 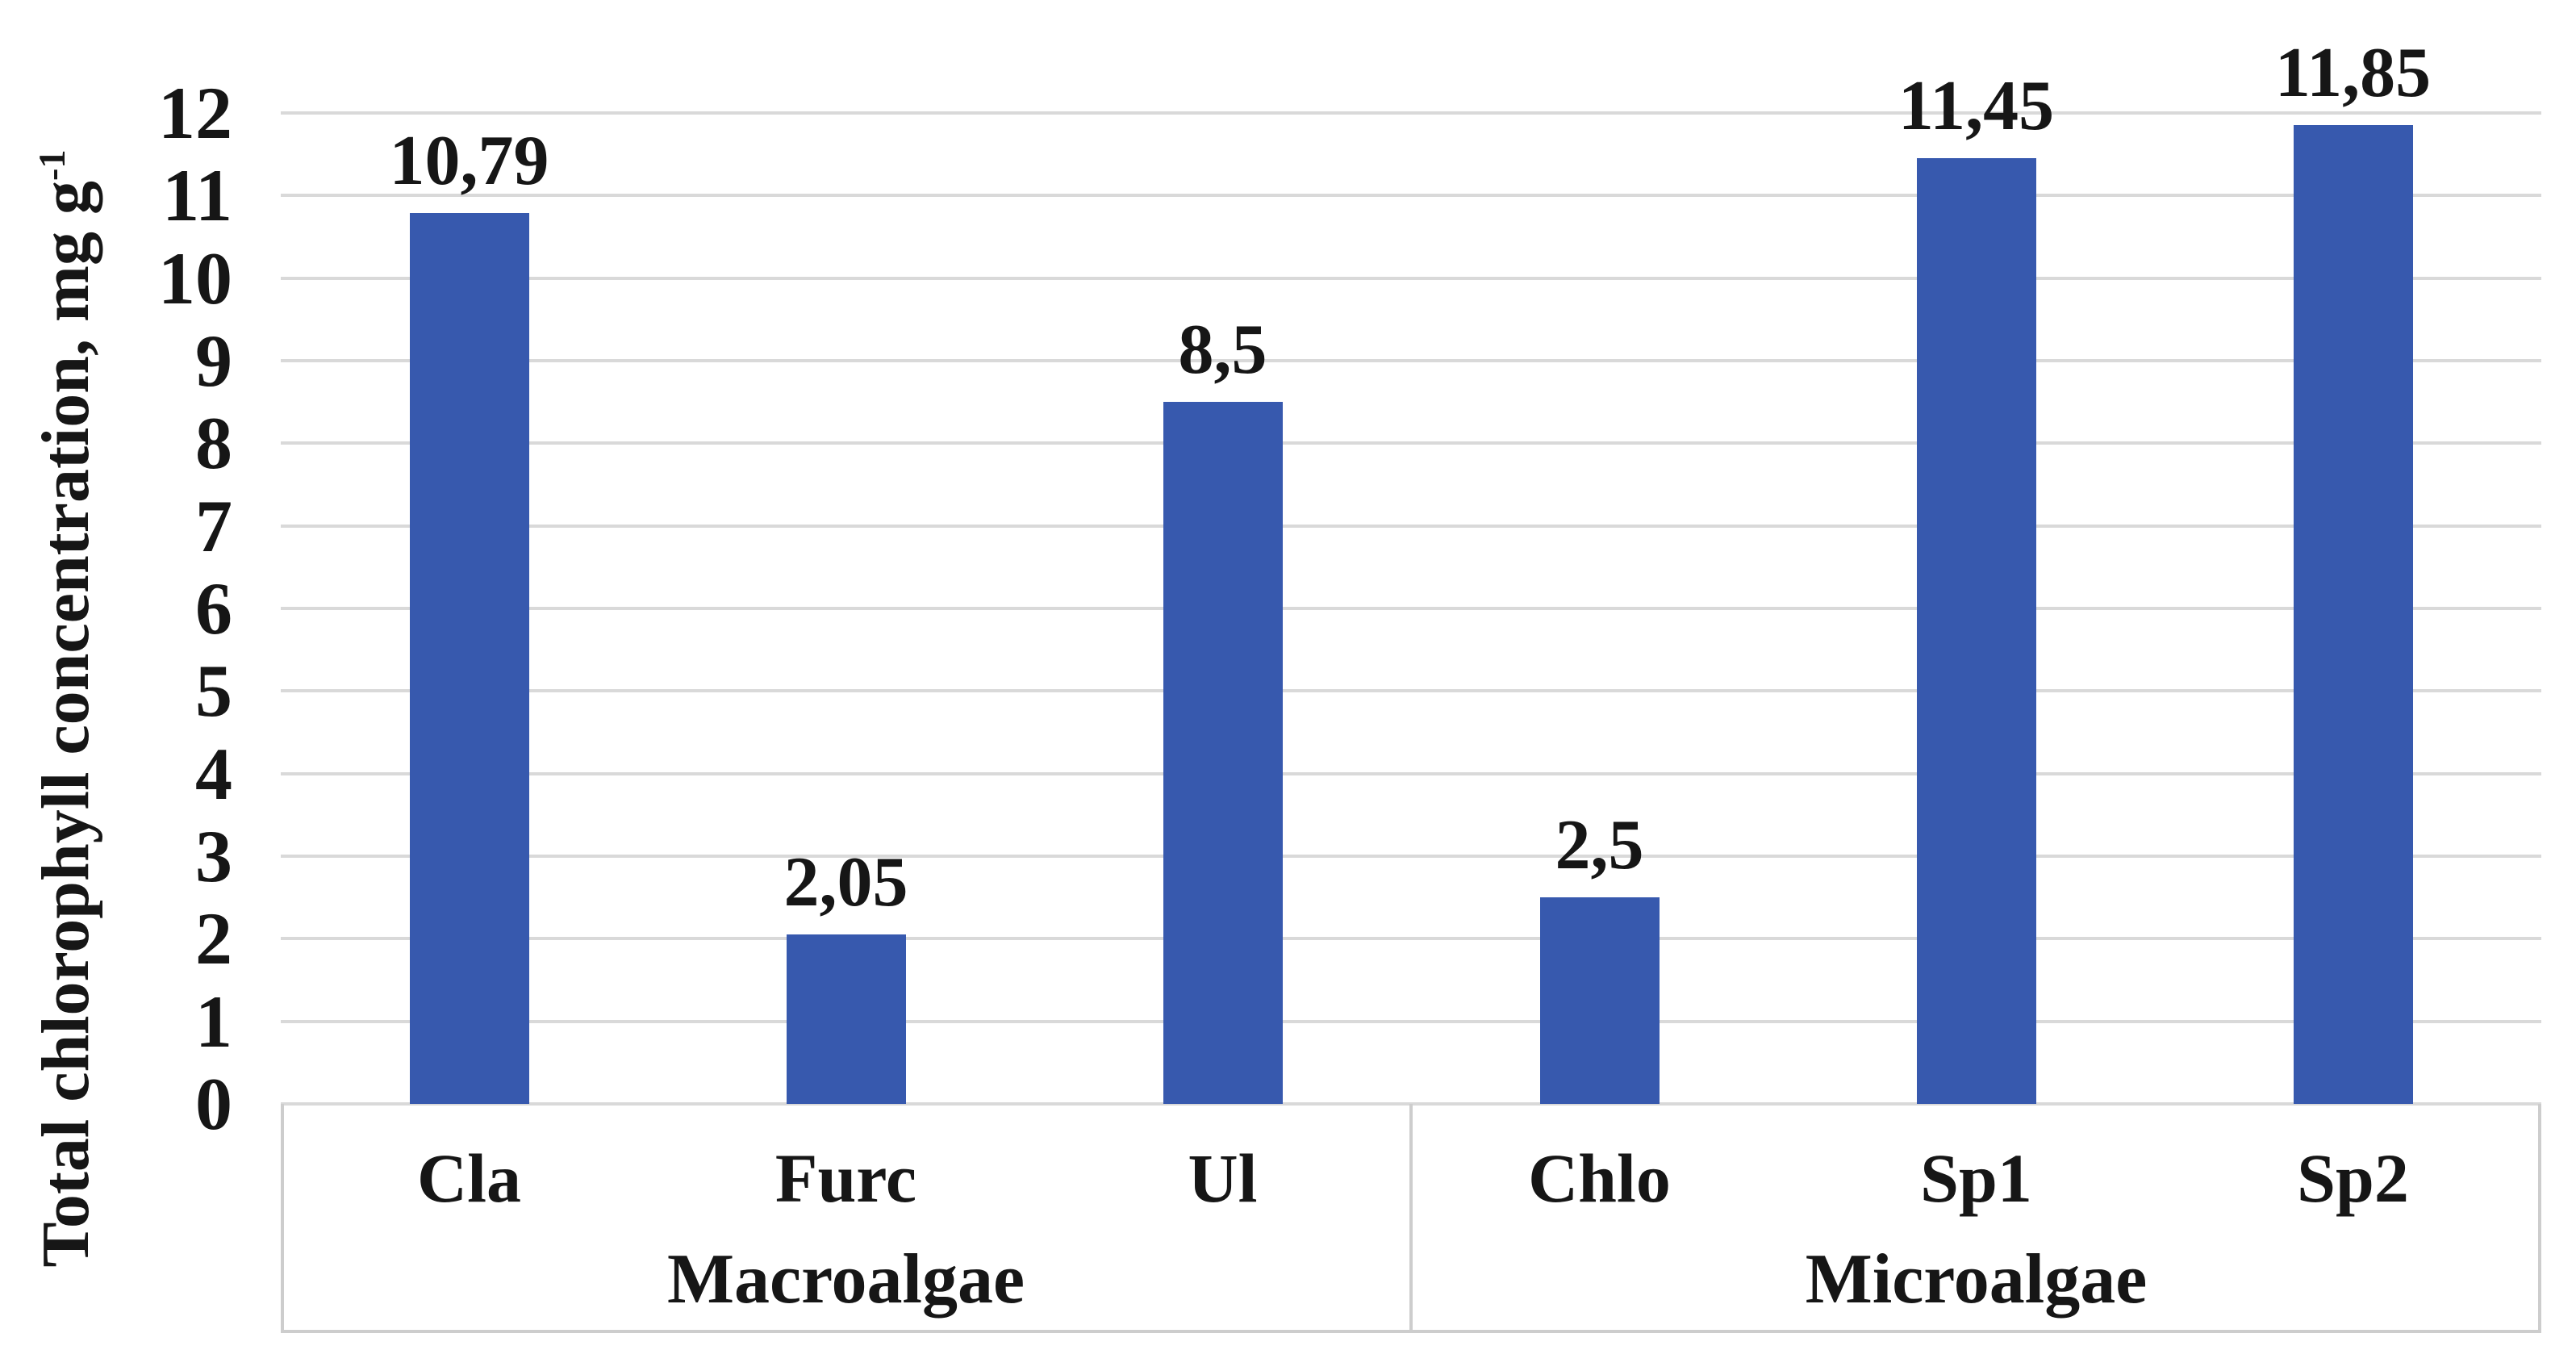 I want to click on group-label: Microalgae, so click(x=1977, y=1279).